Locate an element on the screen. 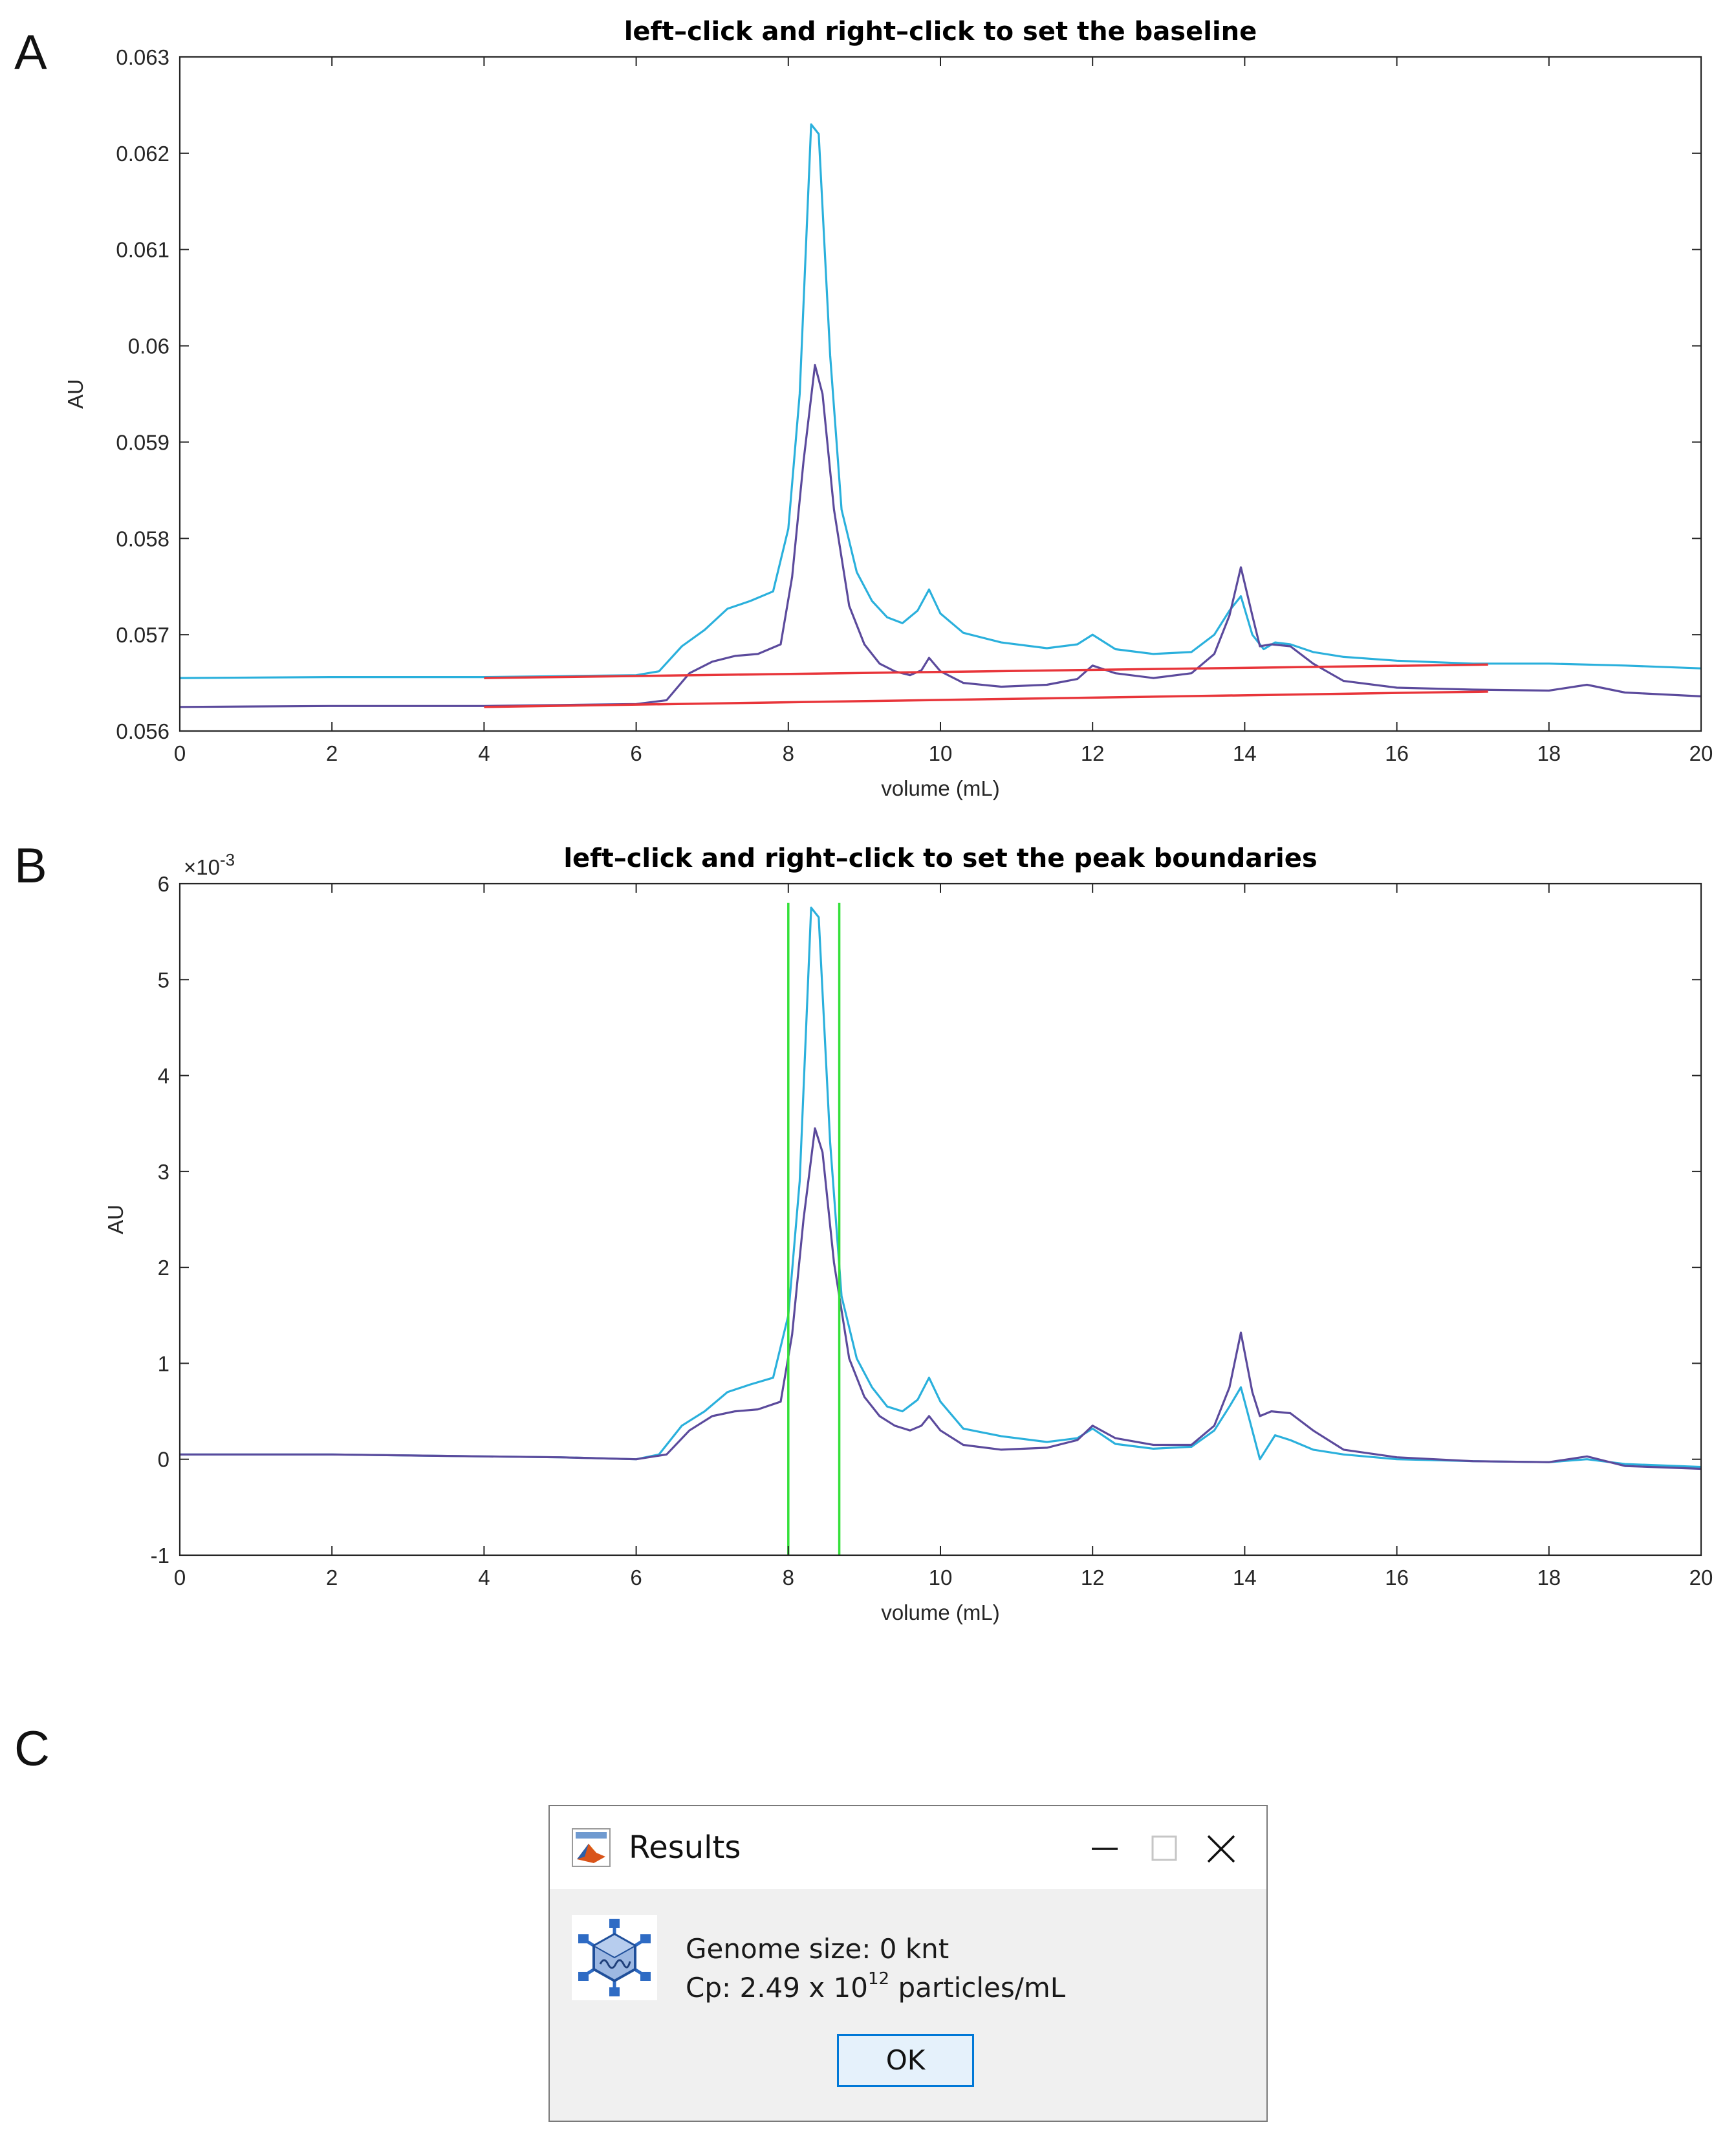 The image size is (1736, 2140). minimize-icon is located at coordinates (1105, 1849).